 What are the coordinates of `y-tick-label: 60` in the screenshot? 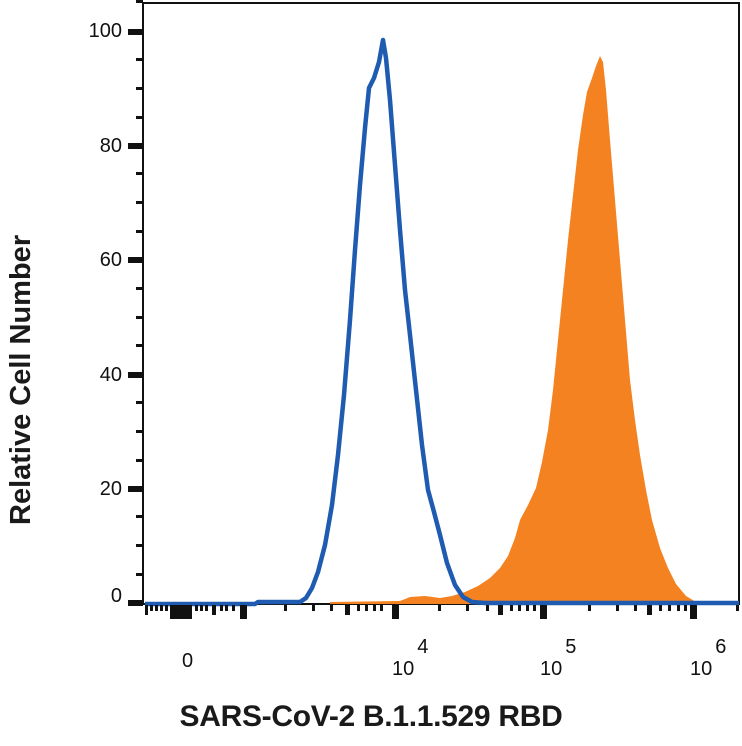 It's located at (110, 260).